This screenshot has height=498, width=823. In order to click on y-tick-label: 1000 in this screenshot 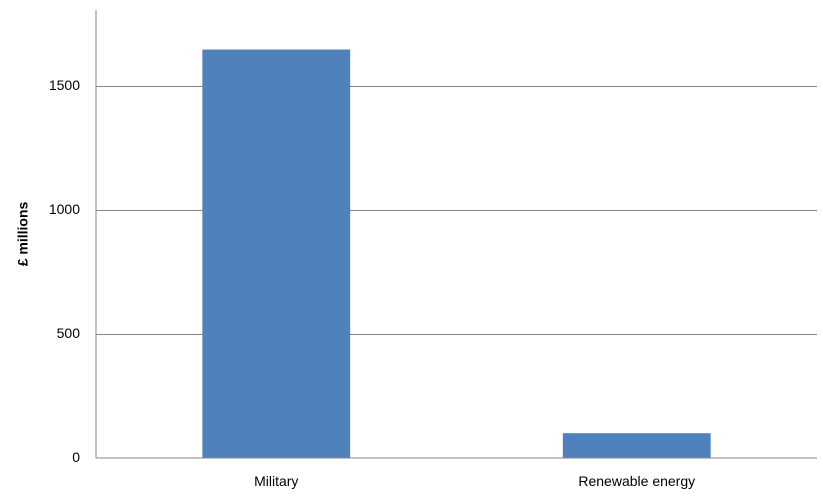, I will do `click(64, 209)`.